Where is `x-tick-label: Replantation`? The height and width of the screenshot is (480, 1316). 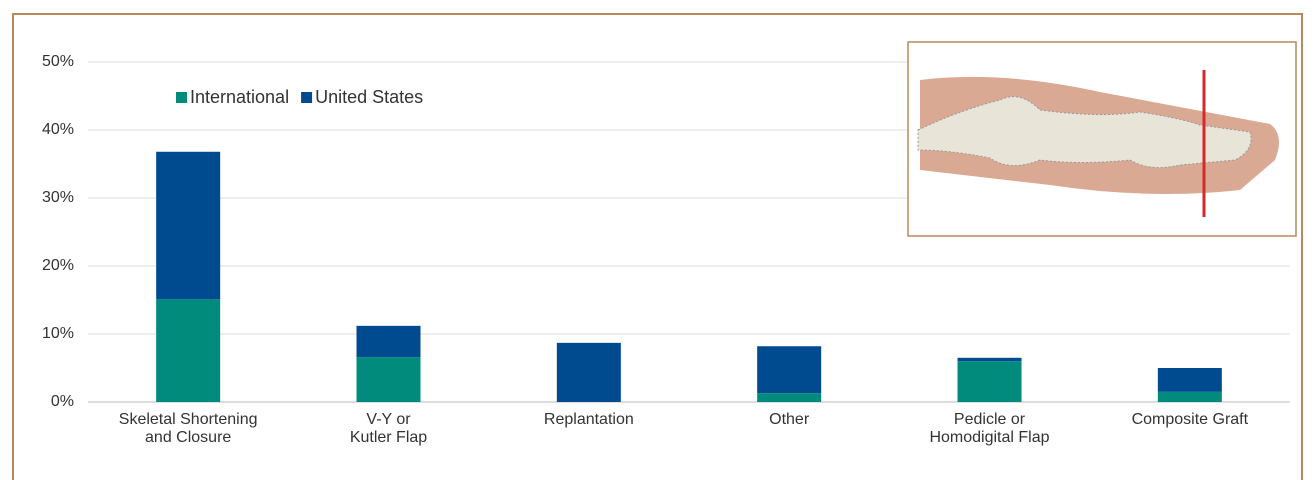
x-tick-label: Replantation is located at coordinates (588, 419).